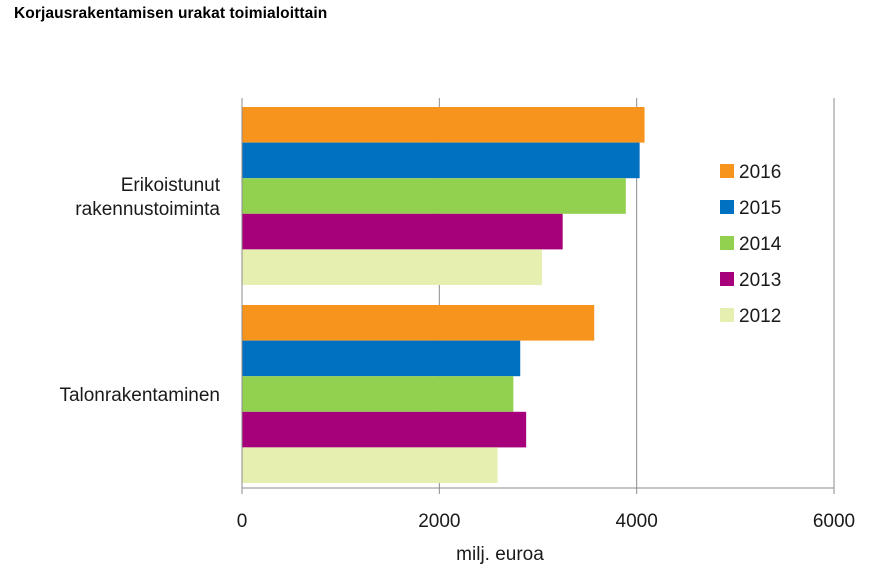 The height and width of the screenshot is (577, 874). I want to click on category-label: Erikoistunut, so click(171, 185).